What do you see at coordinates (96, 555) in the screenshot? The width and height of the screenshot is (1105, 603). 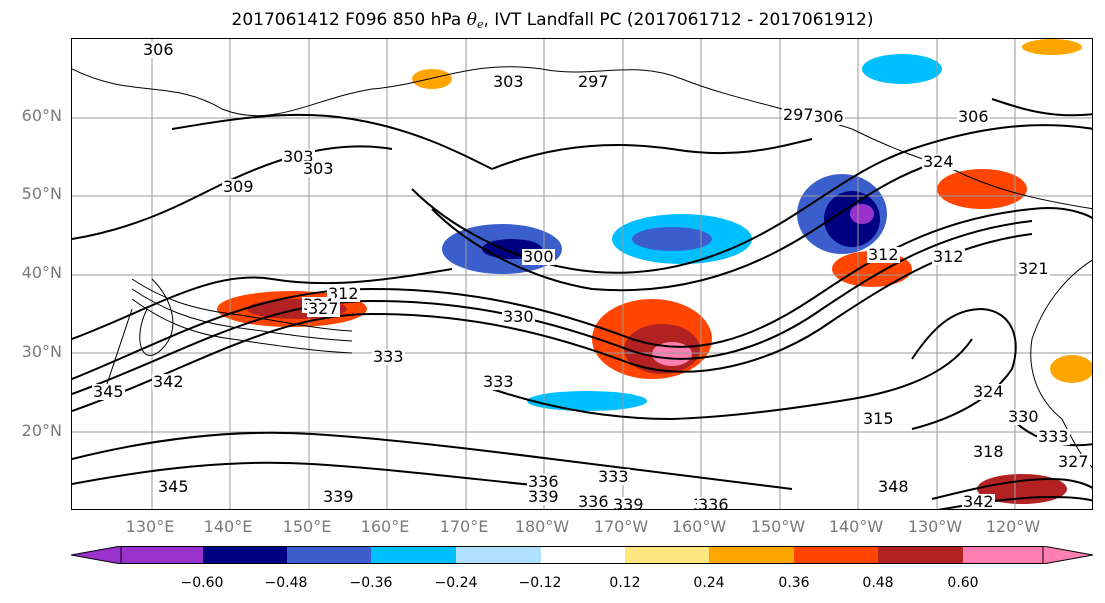 I see `colorbar-extend-low` at bounding box center [96, 555].